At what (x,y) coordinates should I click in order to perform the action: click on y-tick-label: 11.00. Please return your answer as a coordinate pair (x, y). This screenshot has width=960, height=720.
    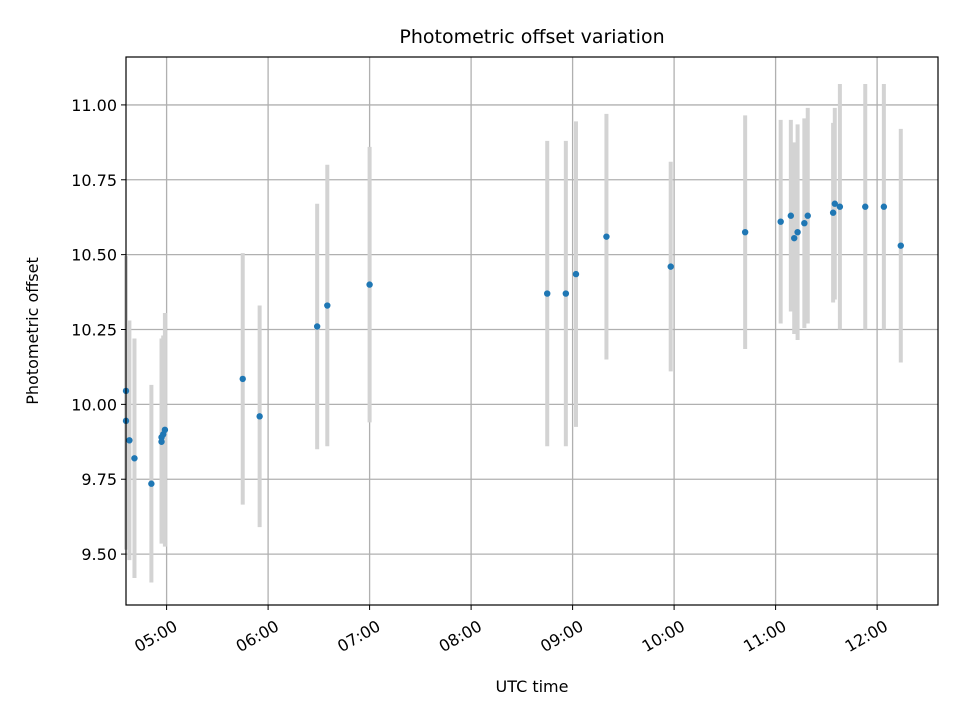
    Looking at the image, I should click on (94, 105).